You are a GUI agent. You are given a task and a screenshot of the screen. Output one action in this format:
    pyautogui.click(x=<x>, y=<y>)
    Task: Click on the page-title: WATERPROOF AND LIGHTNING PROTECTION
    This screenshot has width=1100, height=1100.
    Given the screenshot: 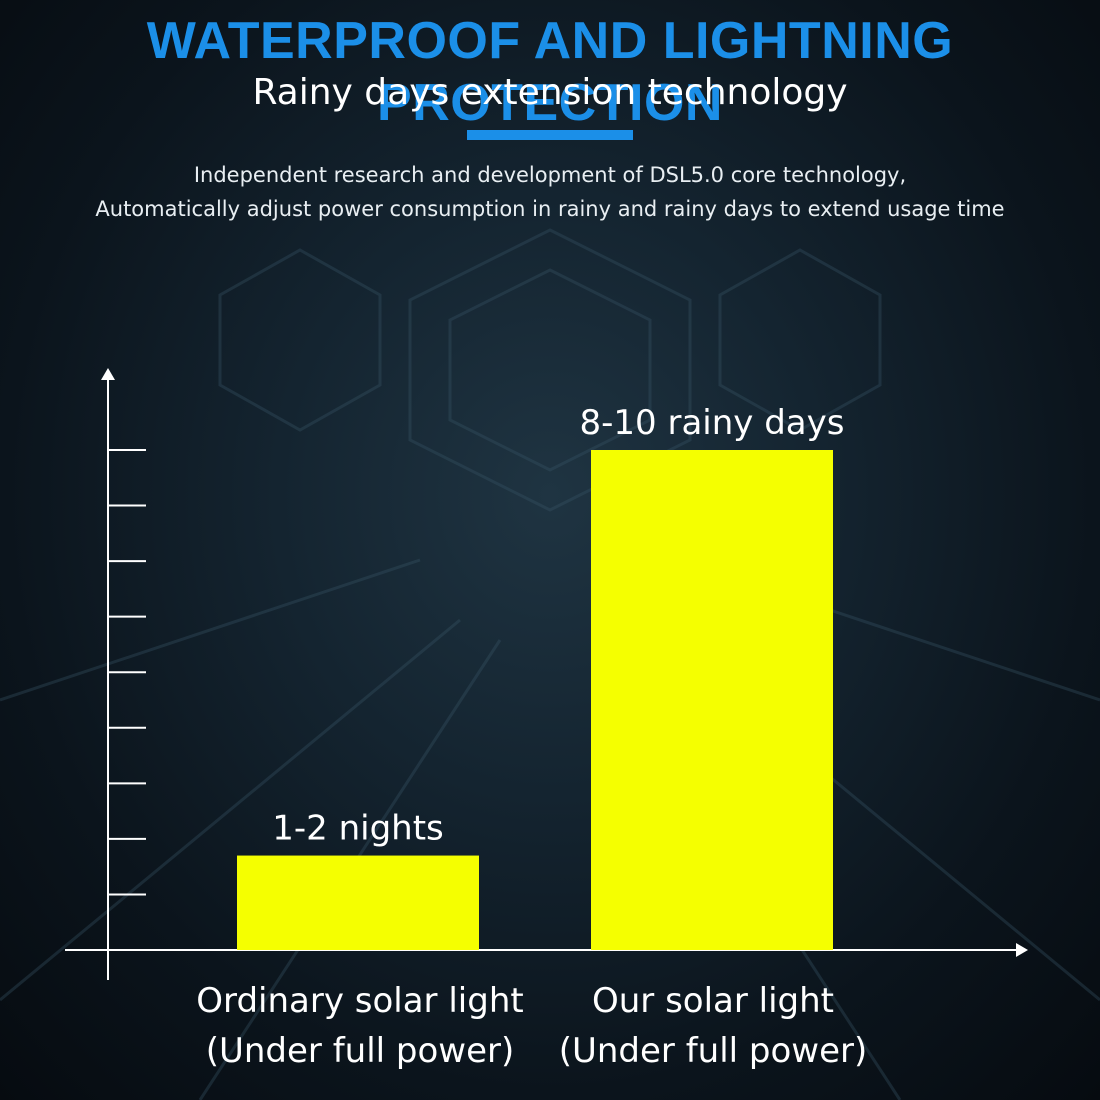 What is the action you would take?
    pyautogui.click(x=550, y=72)
    